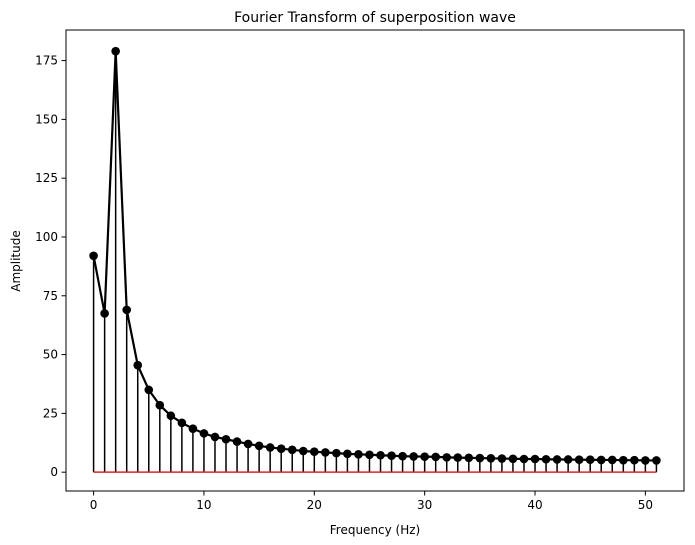  Describe the element at coordinates (46, 119) in the screenshot. I see `y-tick-label: 150` at that location.